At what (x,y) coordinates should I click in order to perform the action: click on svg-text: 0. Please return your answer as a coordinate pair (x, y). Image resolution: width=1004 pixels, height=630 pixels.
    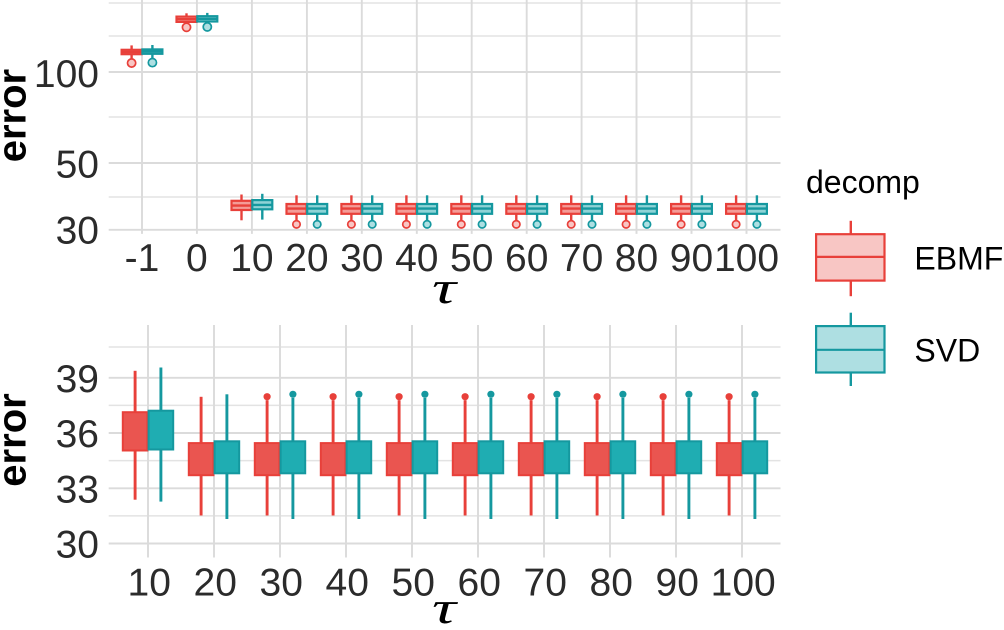
    Looking at the image, I should click on (197, 258).